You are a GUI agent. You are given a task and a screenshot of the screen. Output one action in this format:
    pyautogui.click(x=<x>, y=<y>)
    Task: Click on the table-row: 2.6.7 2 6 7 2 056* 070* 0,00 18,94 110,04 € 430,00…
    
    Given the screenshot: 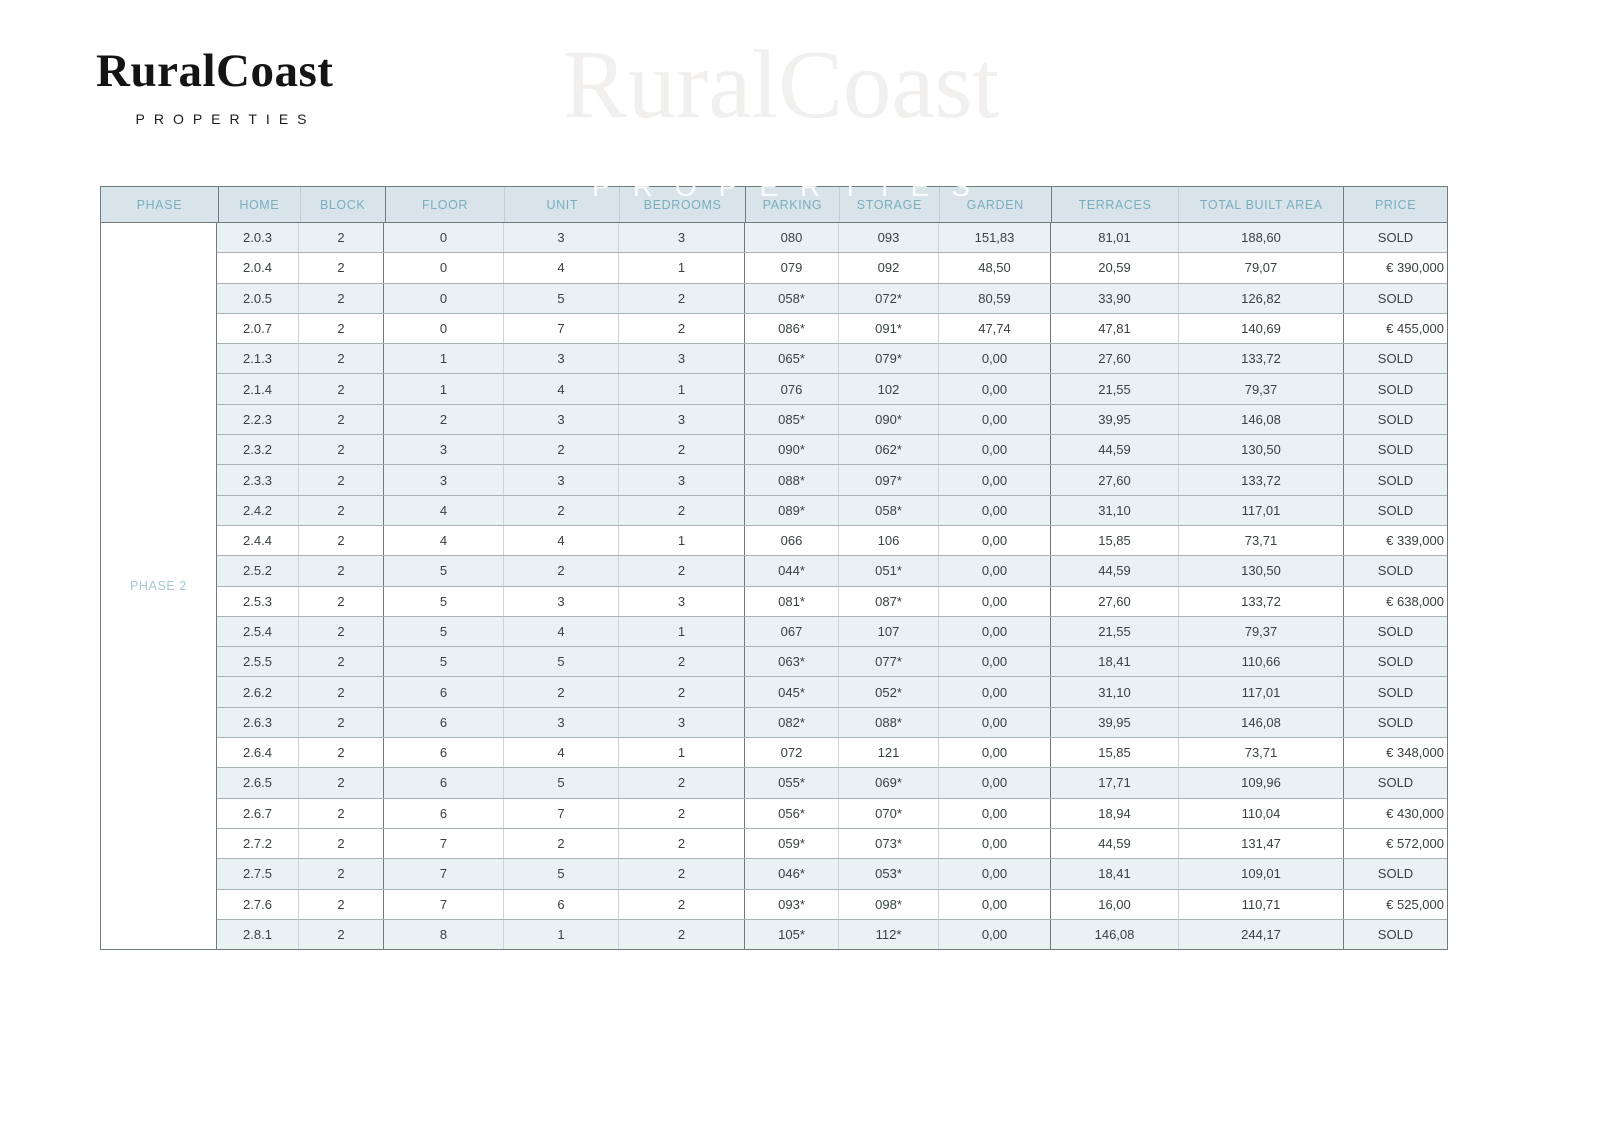 What is the action you would take?
    pyautogui.click(x=832, y=813)
    